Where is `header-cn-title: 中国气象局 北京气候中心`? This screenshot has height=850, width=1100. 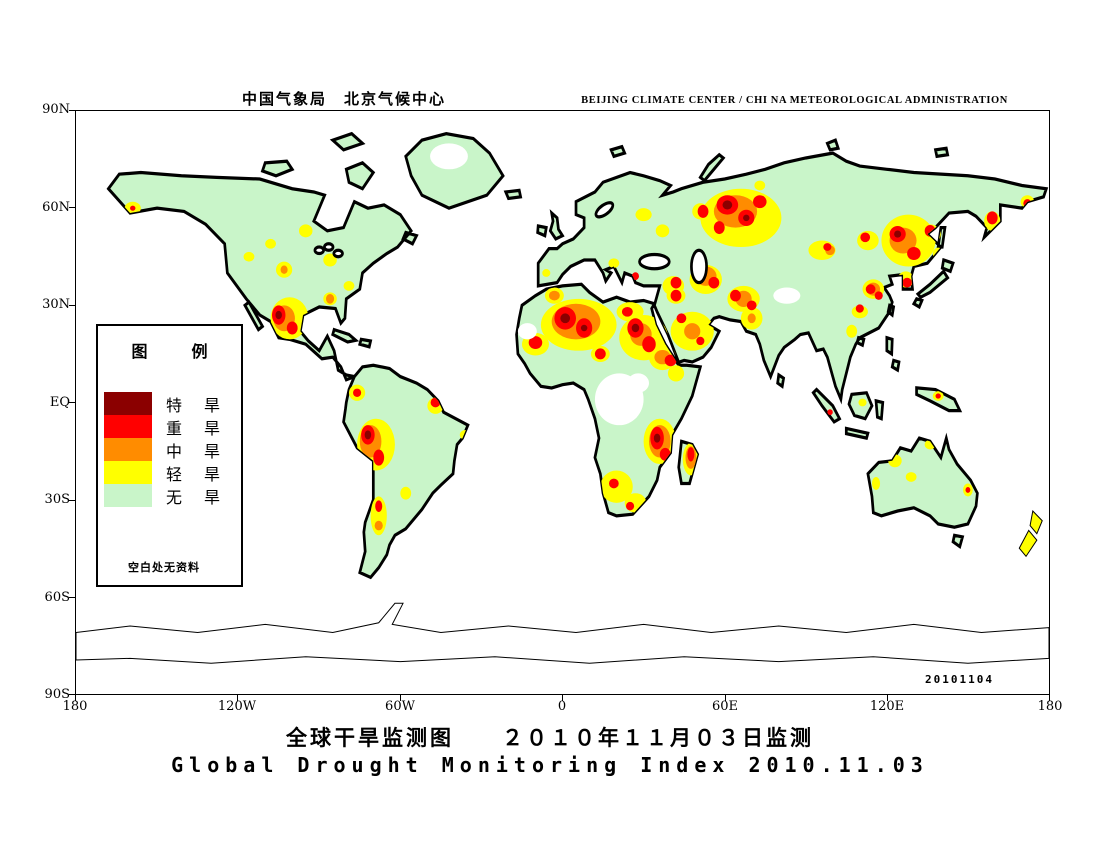 header-cn-title: 中国气象局 北京气候中心 is located at coordinates (344, 100).